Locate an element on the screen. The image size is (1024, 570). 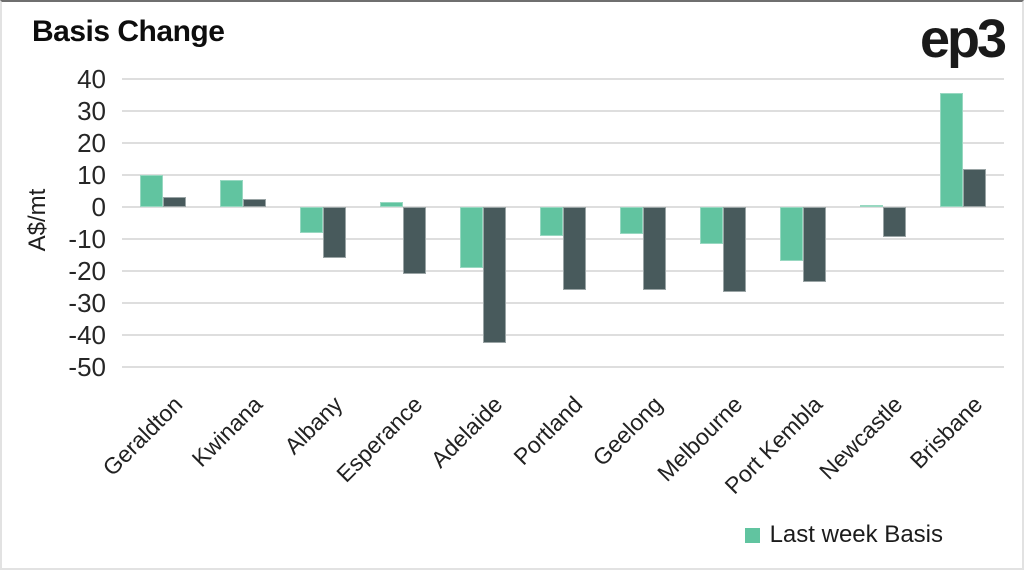
bar-esperance-last-week is located at coordinates (391, 204).